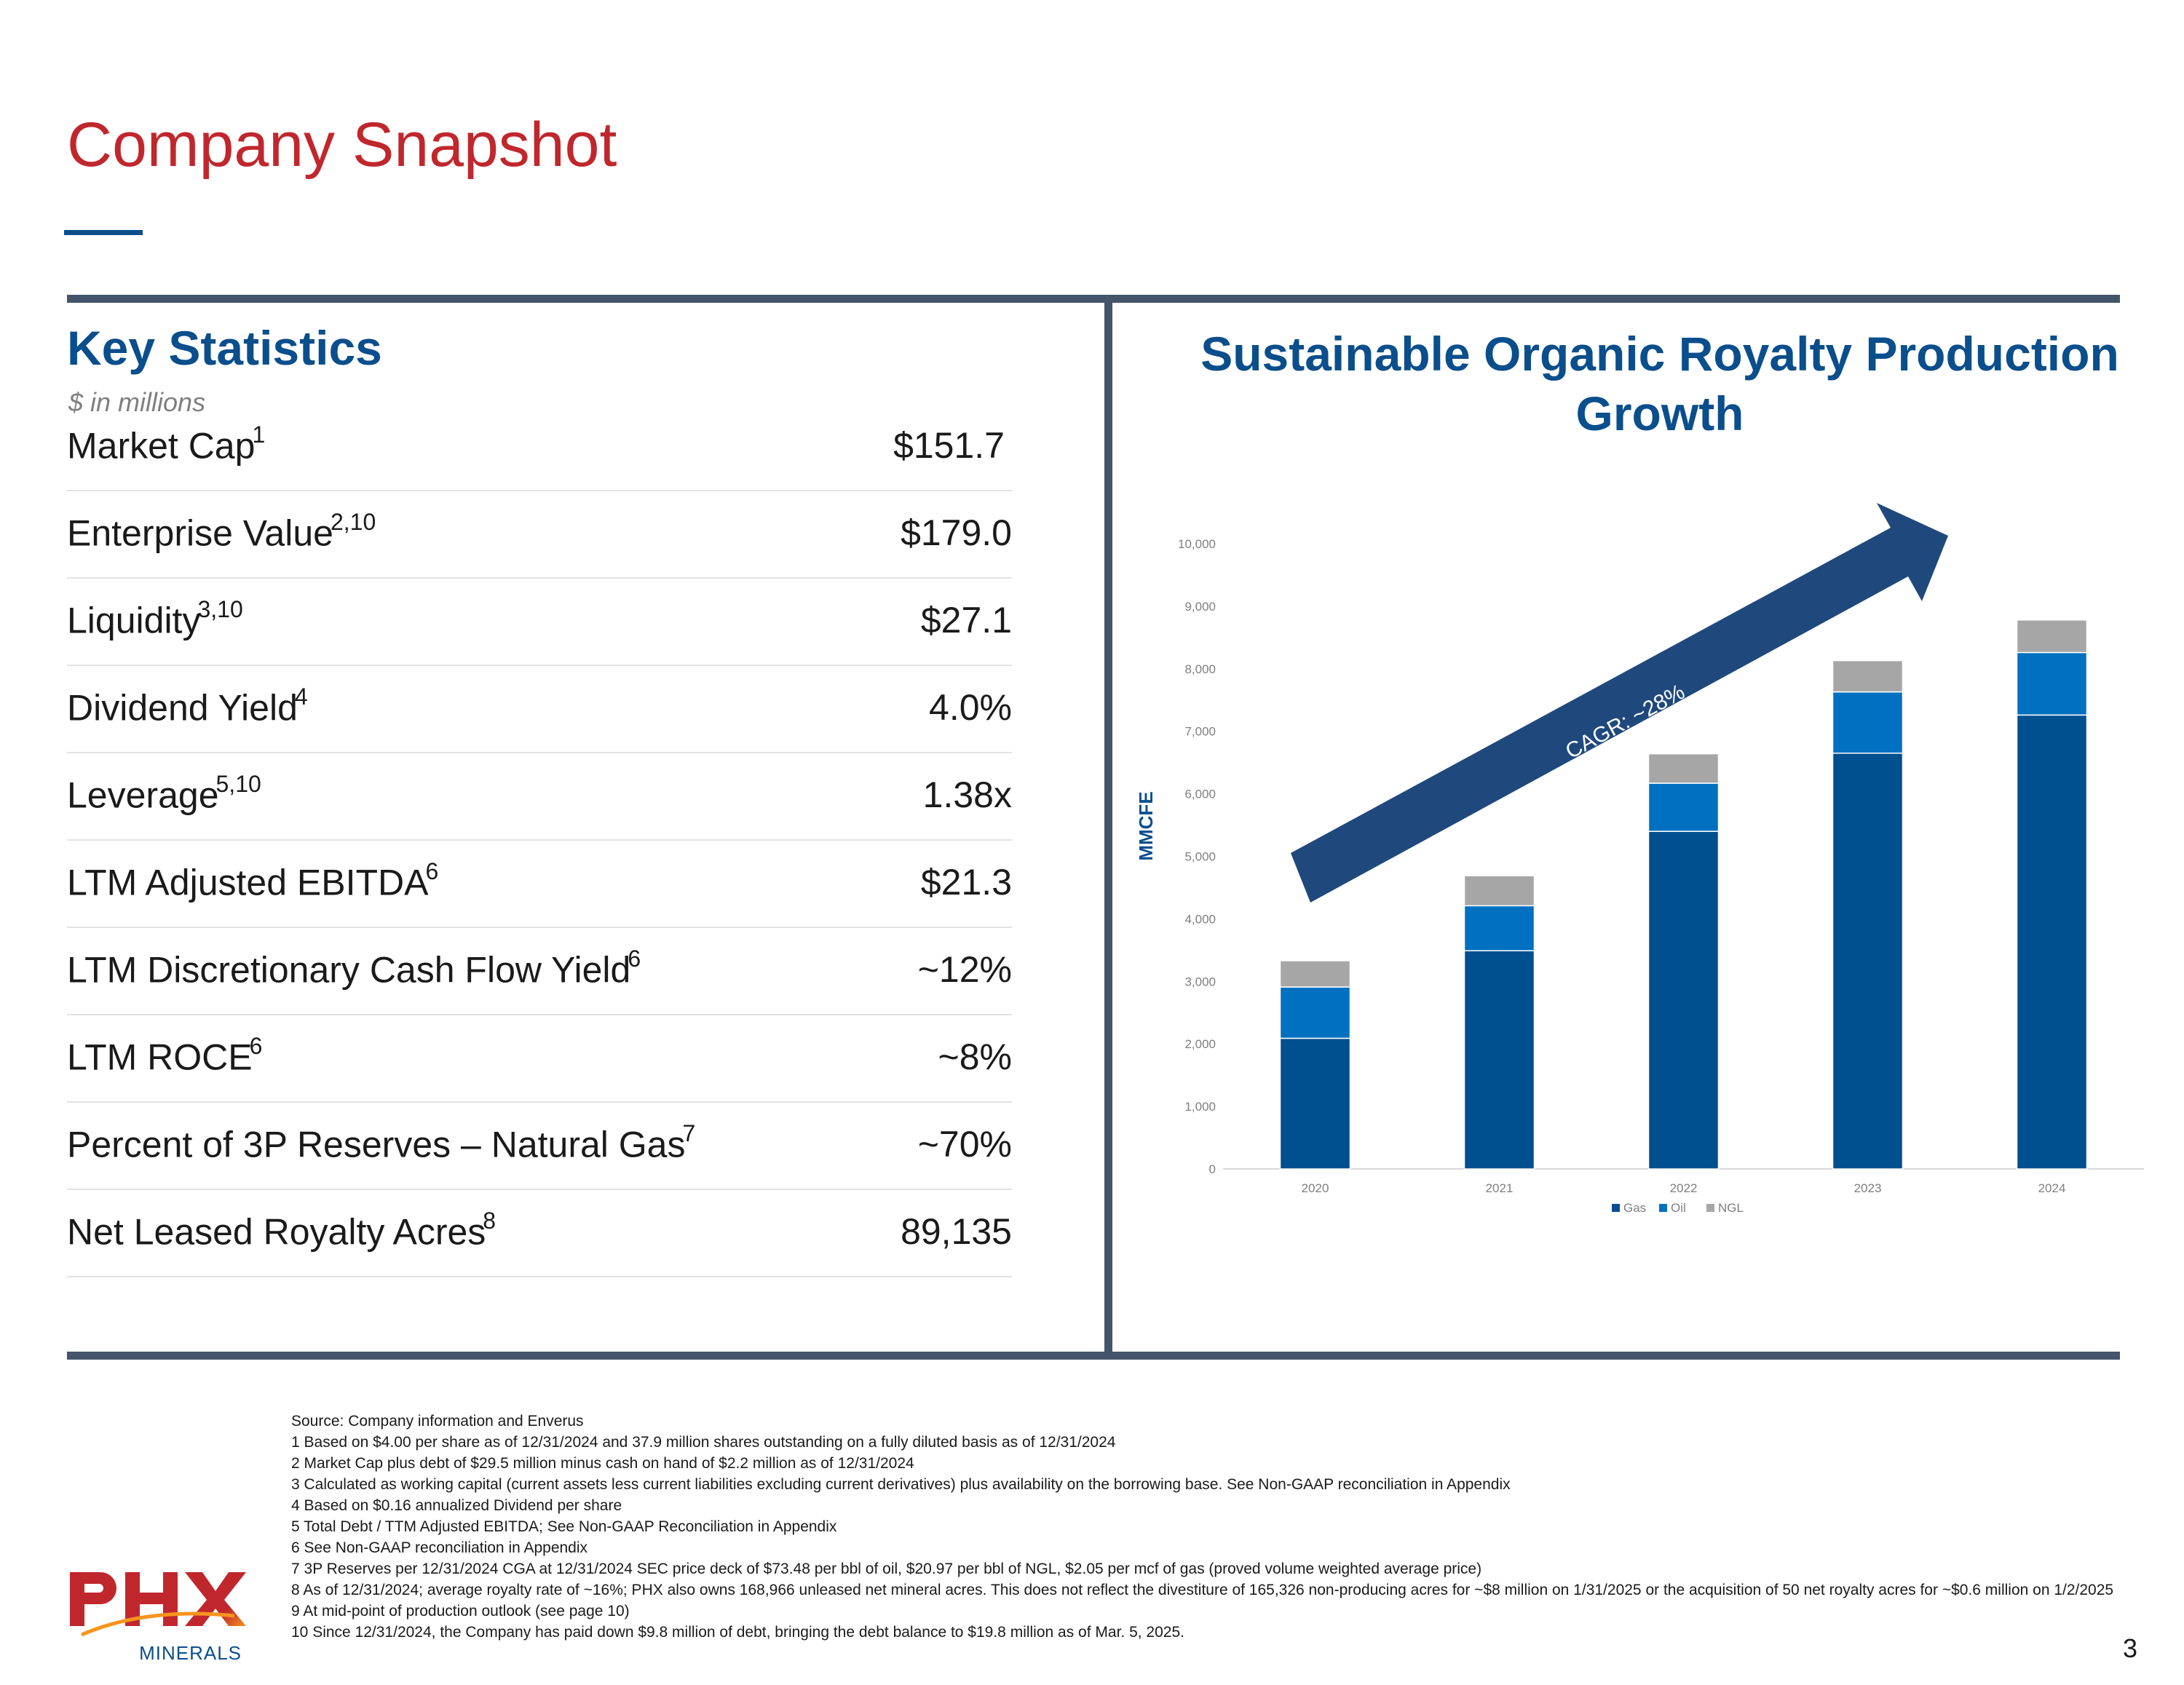  What do you see at coordinates (2130, 1648) in the screenshot?
I see `page-number: 3` at bounding box center [2130, 1648].